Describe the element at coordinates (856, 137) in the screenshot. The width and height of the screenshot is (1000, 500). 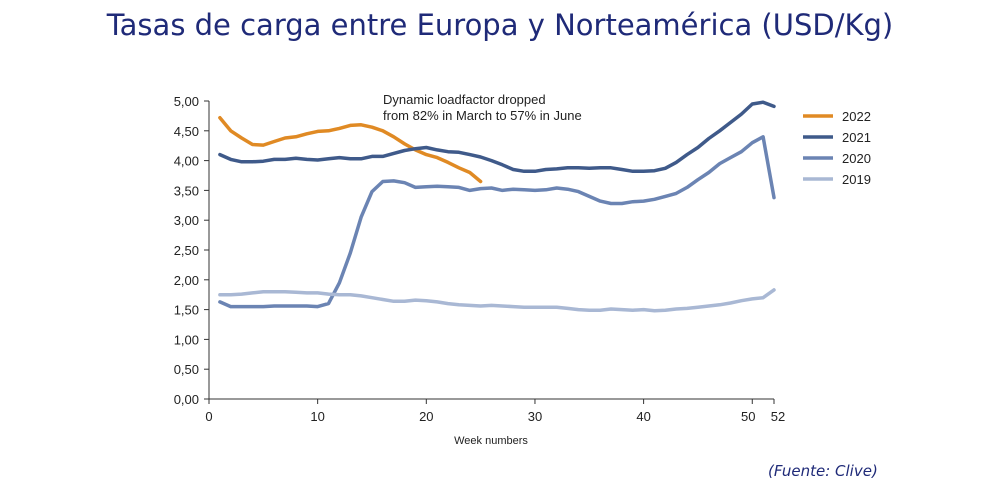
I see `legend-label-2021: 2021` at that location.